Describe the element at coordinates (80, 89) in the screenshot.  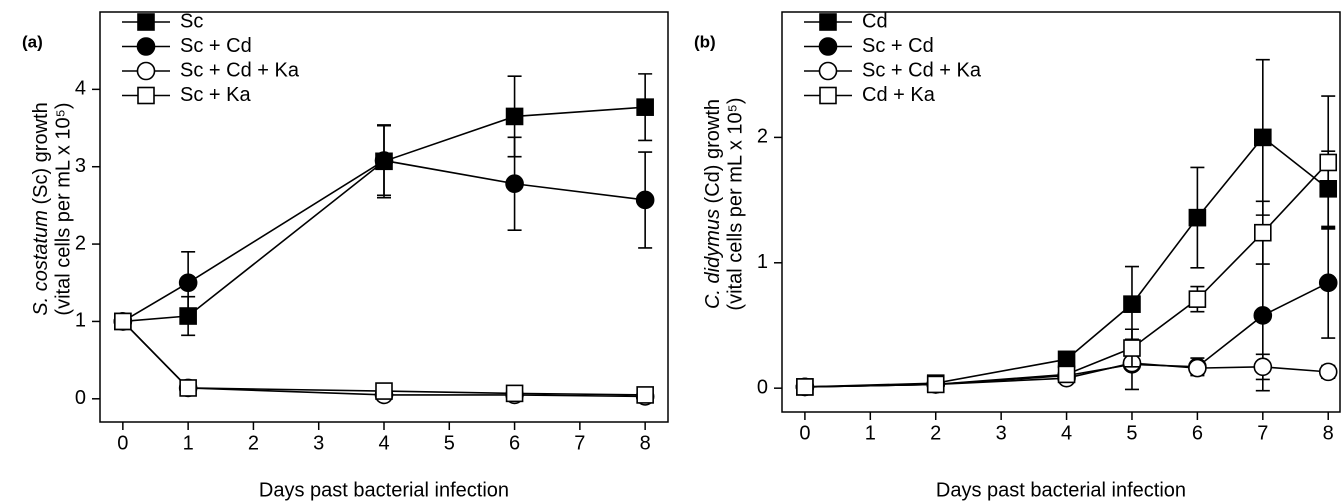
I see `y-tick-label: 4` at that location.